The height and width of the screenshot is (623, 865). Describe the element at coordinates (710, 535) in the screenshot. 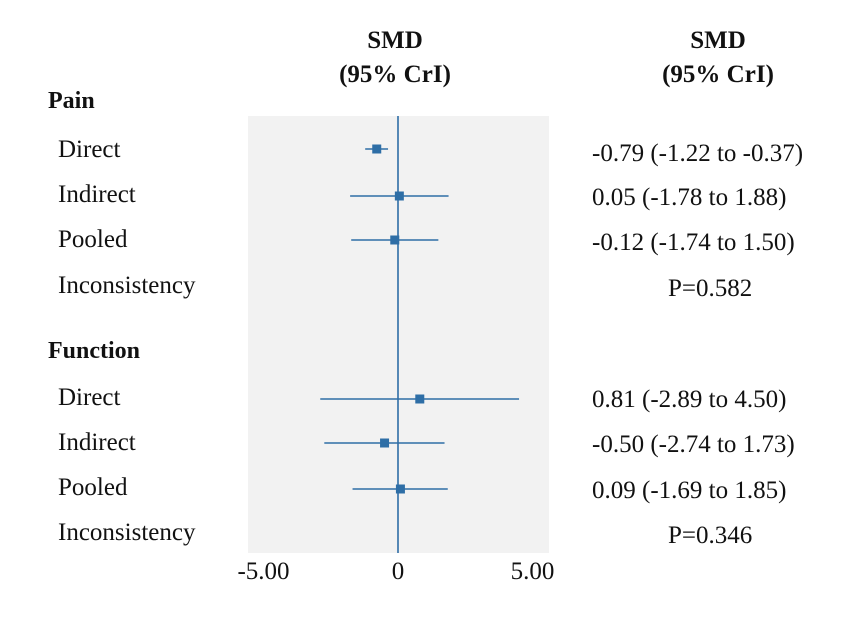

I see `pvalue-function-inconsistency: P=0.346` at that location.